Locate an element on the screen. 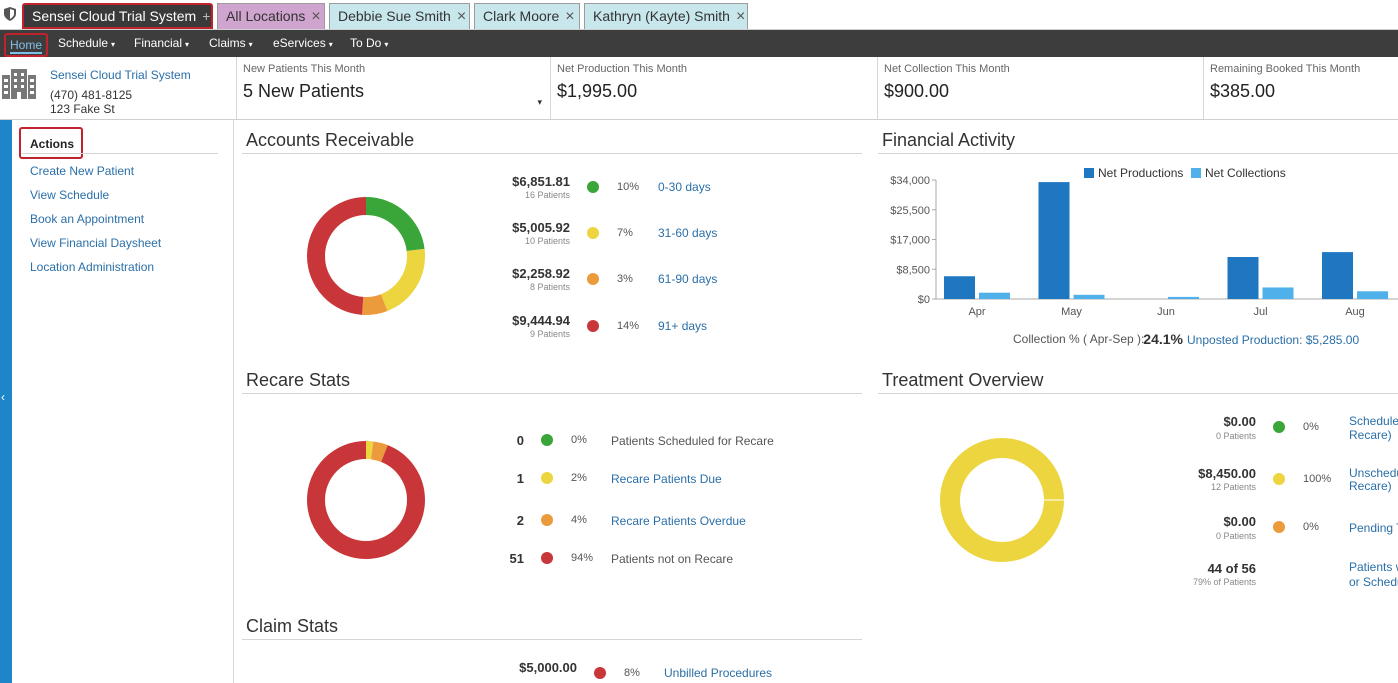 Image resolution: width=1398 pixels, height=683 pixels. y-tick-label: $8,500 is located at coordinates (913, 270).